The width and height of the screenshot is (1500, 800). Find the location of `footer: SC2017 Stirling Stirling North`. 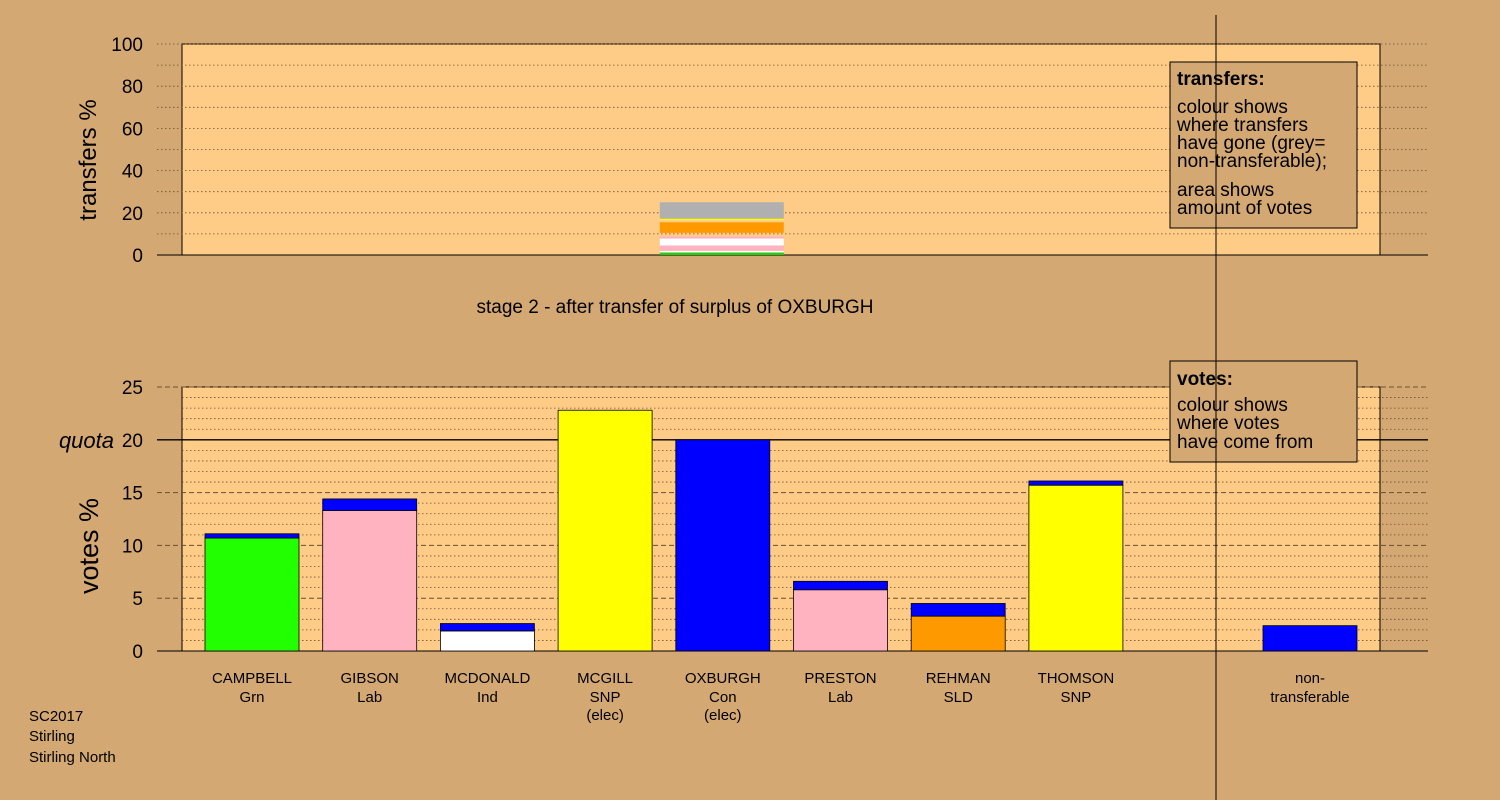

footer: SC2017 Stirling Stirling North is located at coordinates (72, 737).